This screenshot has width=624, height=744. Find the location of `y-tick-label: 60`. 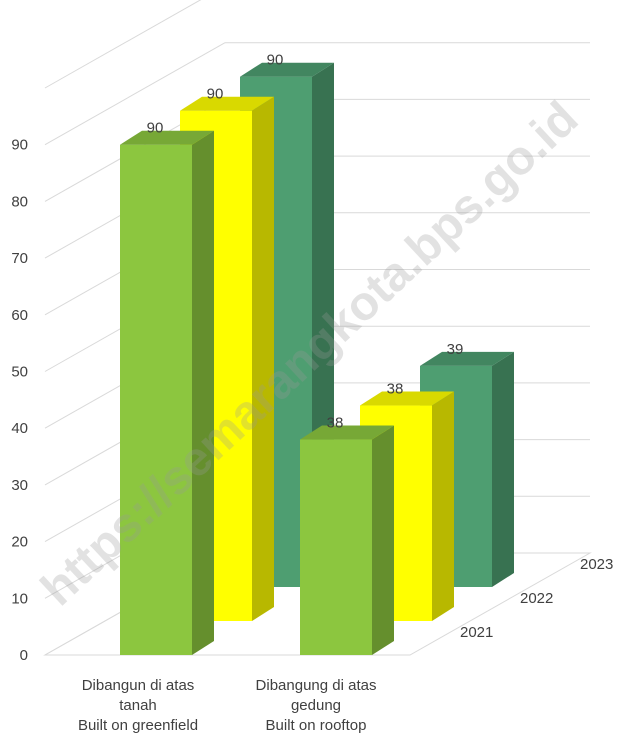

y-tick-label: 60 is located at coordinates (19, 315).